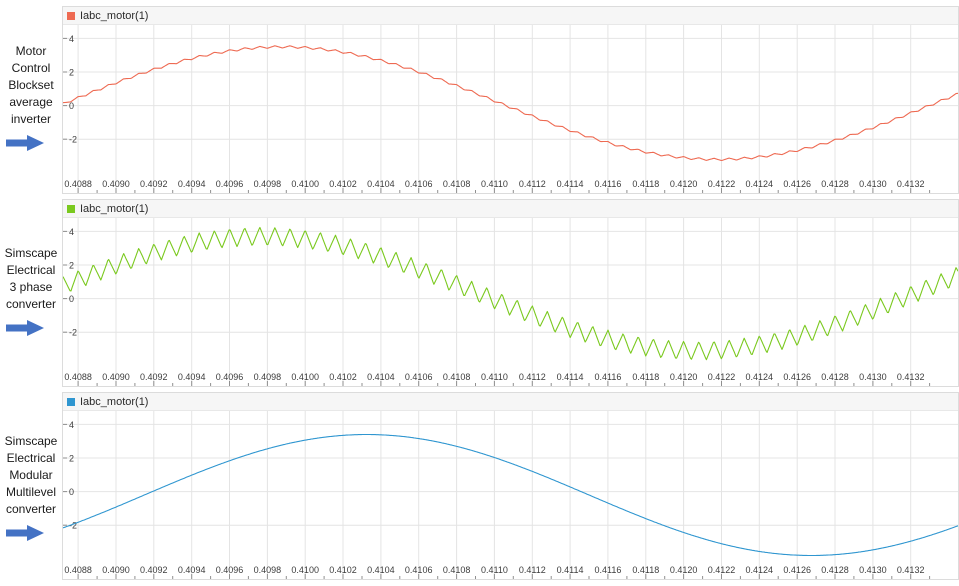 The width and height of the screenshot is (959, 586). Describe the element at coordinates (31, 51) in the screenshot. I see `annotation-line: Motor` at that location.